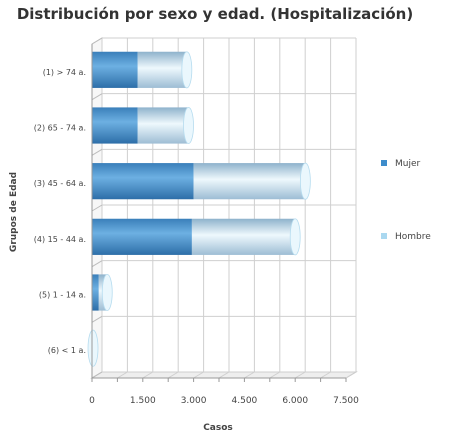 This screenshot has width=450, height=444. What do you see at coordinates (115, 125) in the screenshot?
I see `bar-mujer-2-65-74-a` at bounding box center [115, 125].